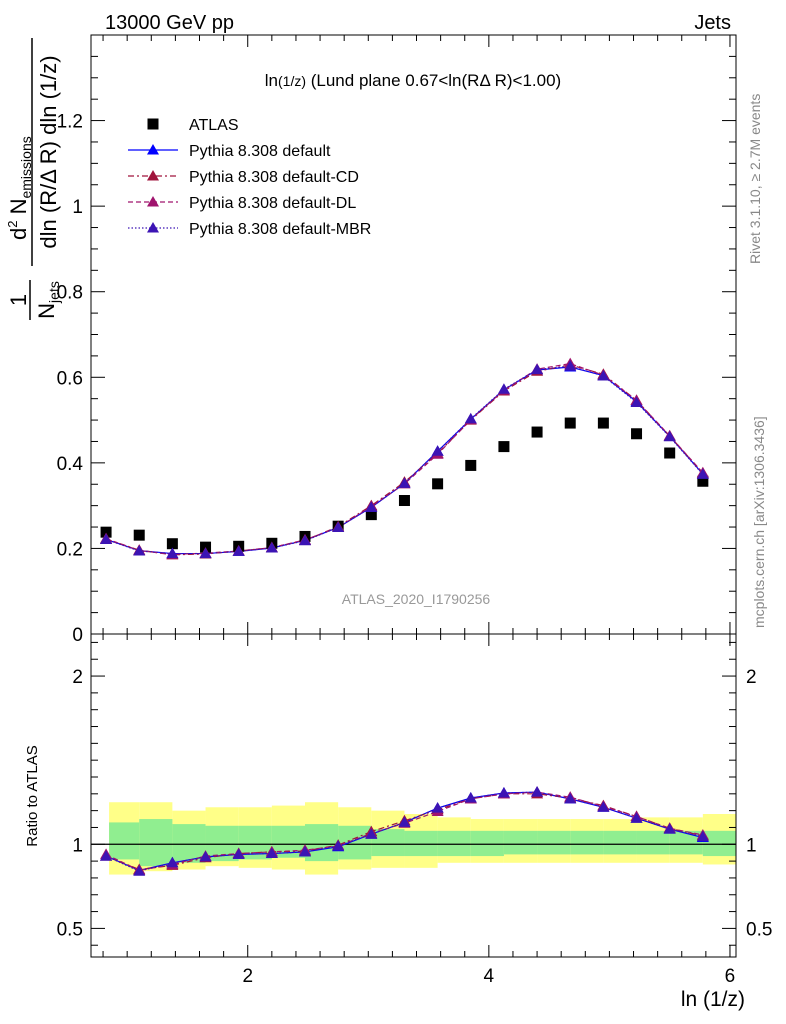 This screenshot has width=786, height=1024. I want to click on main-y-tick-label: 0.4, so click(70, 464).